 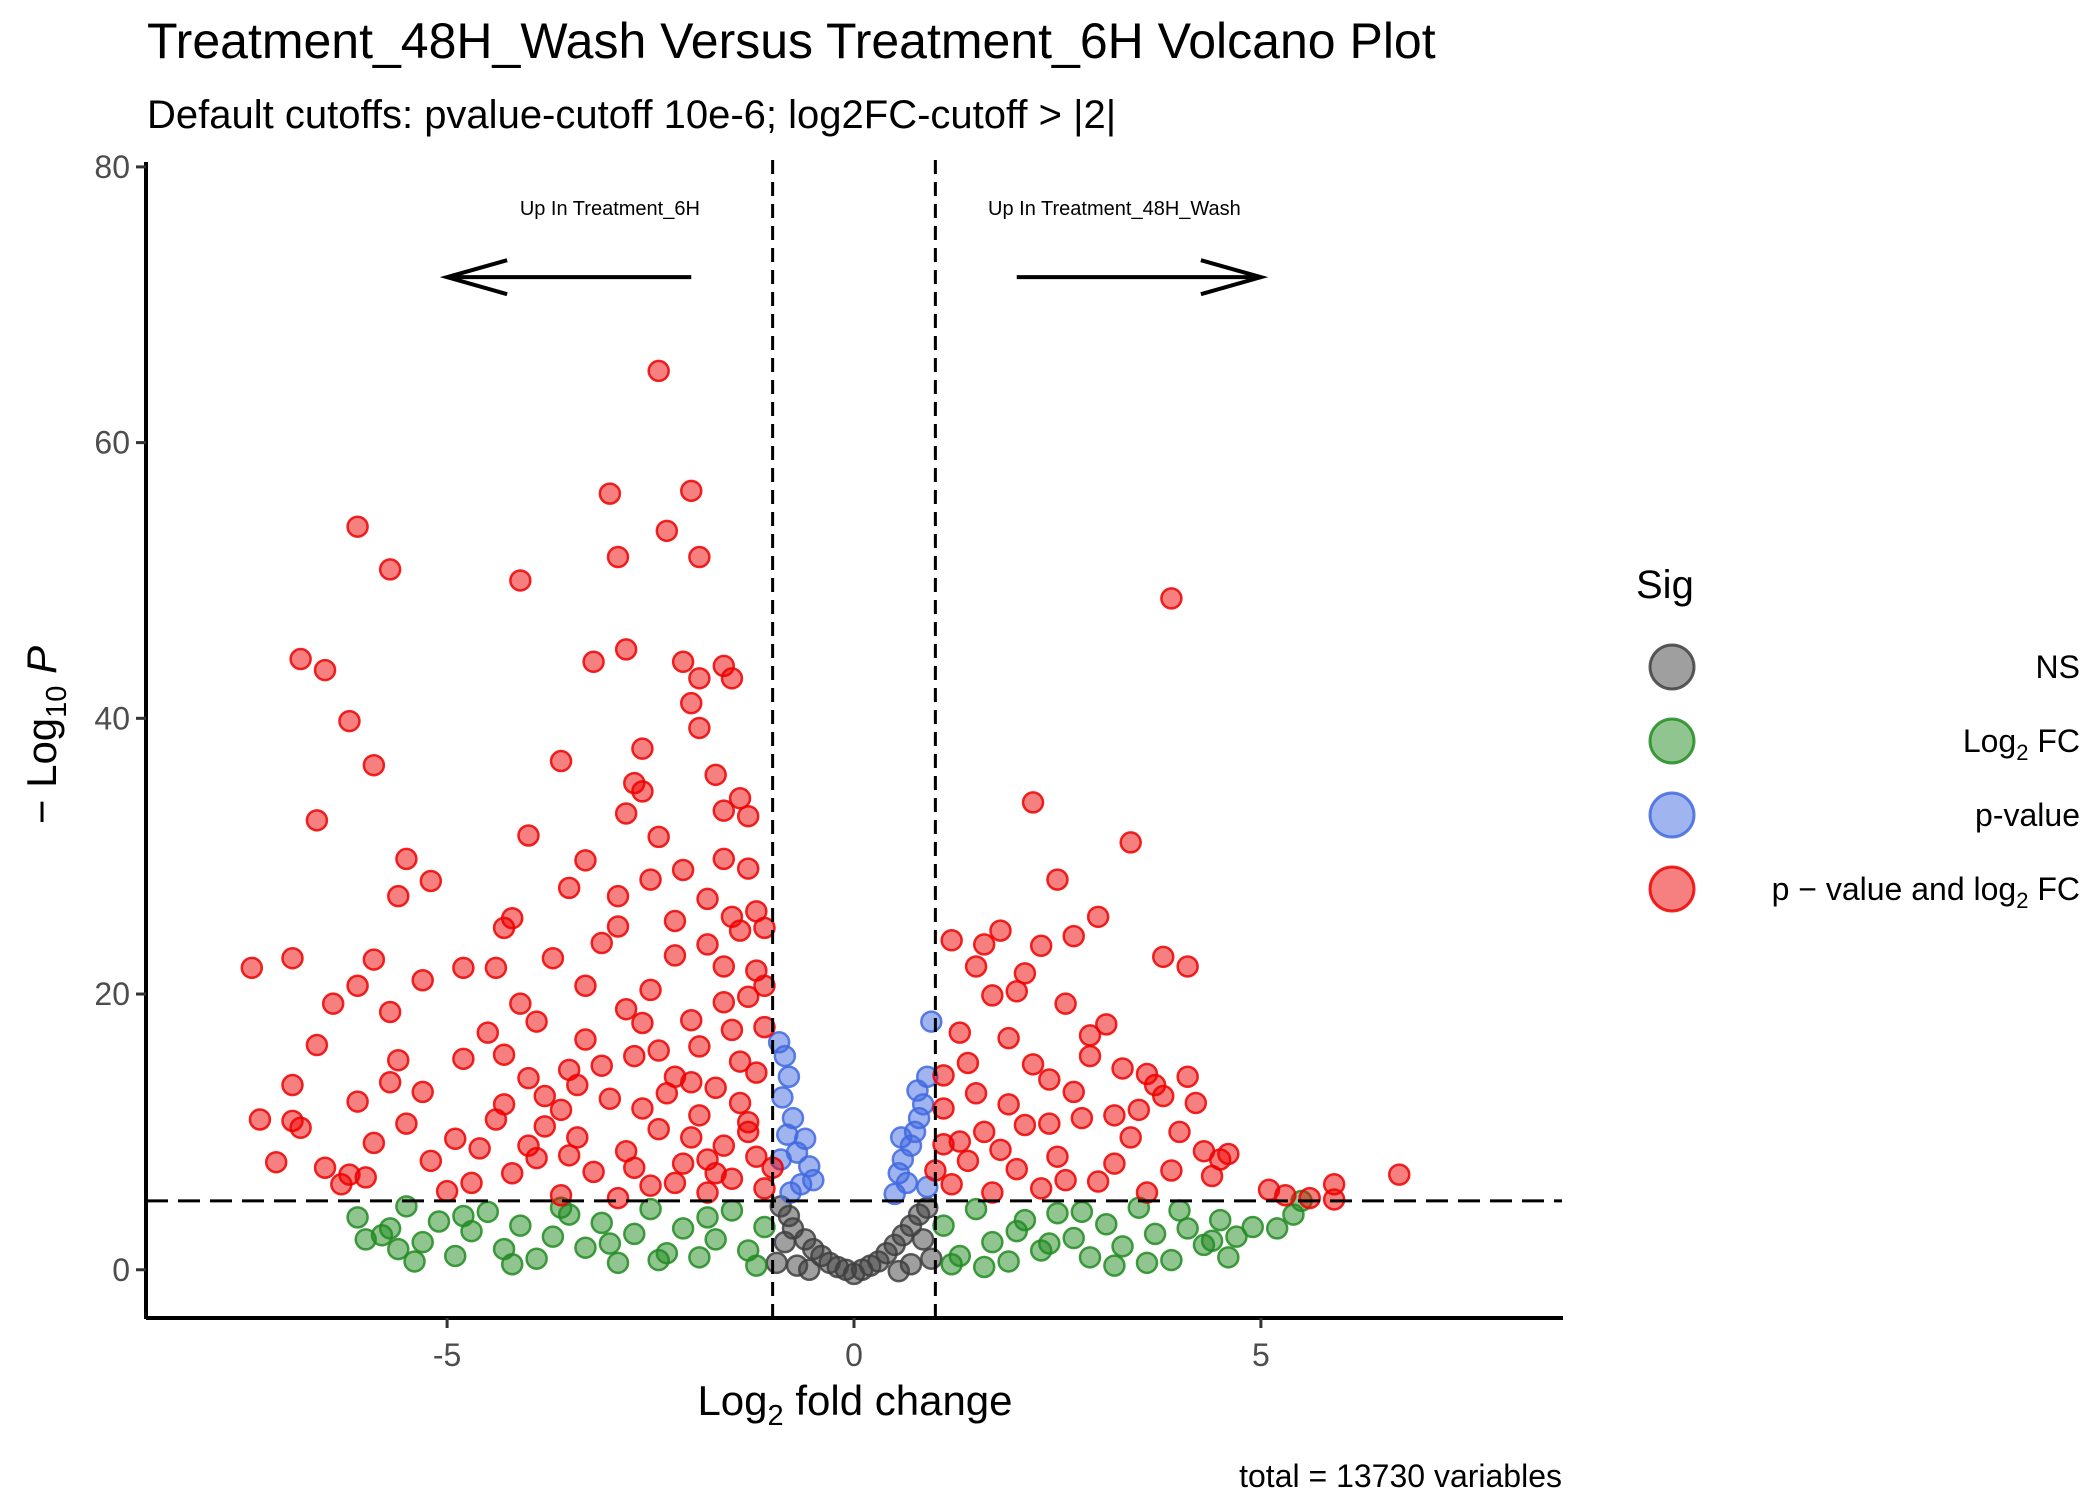 What do you see at coordinates (903, 1159) in the screenshot?
I see `point-p` at bounding box center [903, 1159].